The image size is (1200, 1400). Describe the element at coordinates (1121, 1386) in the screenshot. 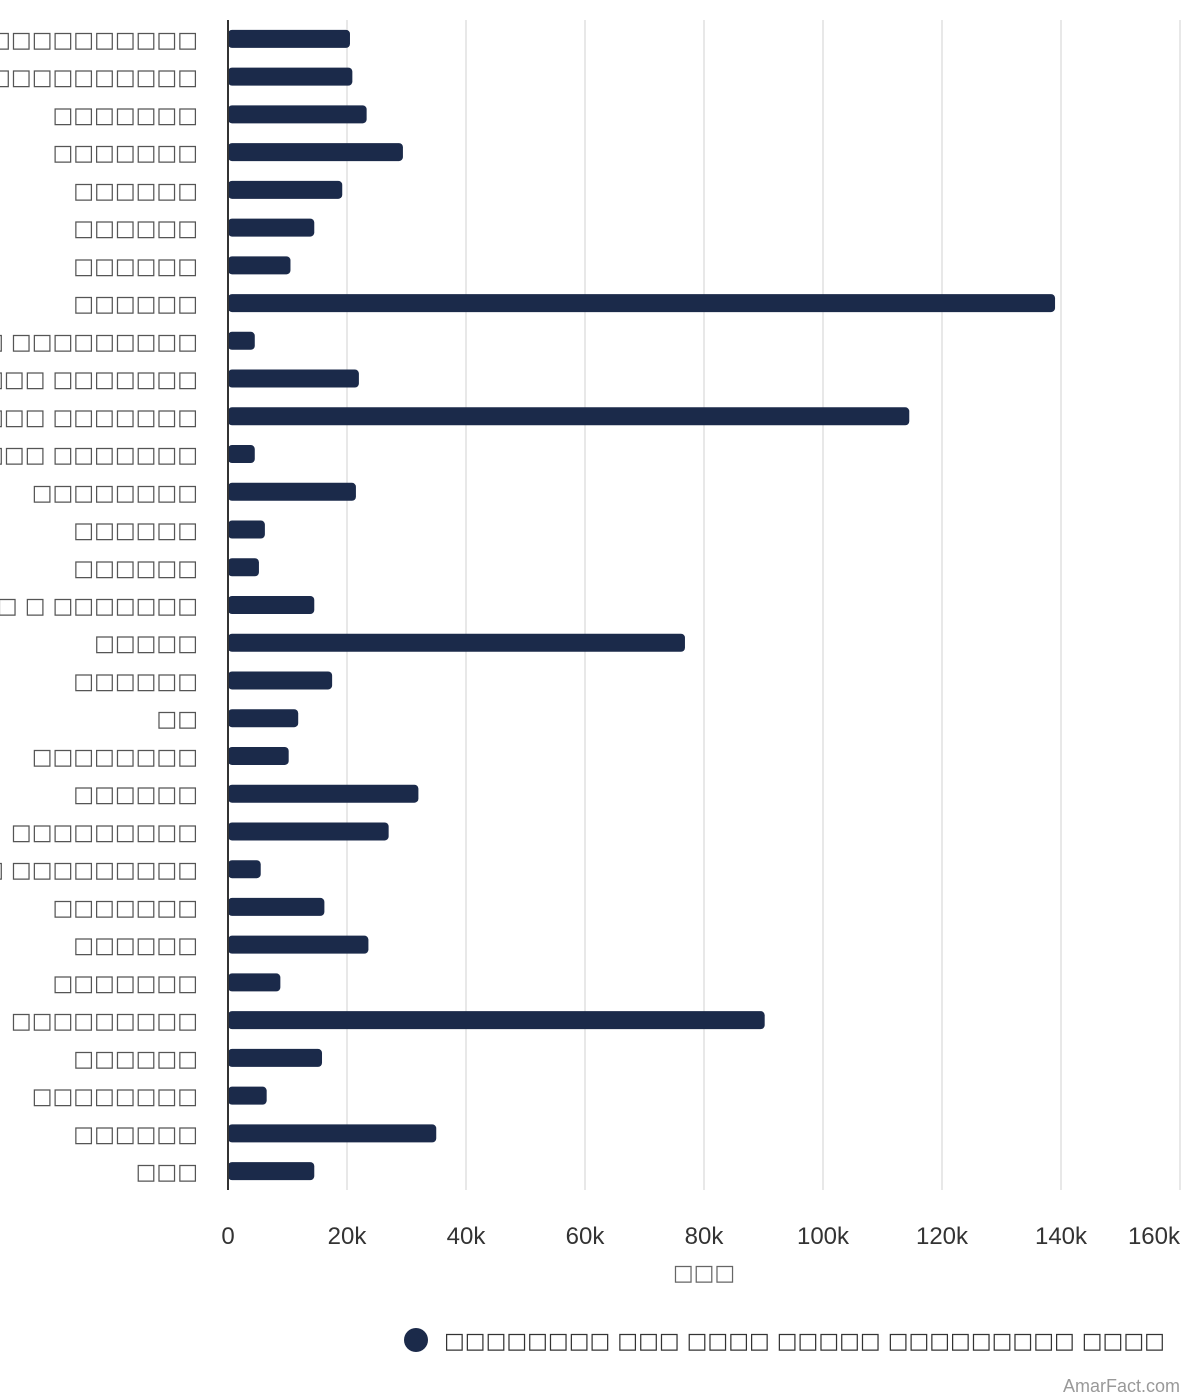

I see `credit-label: AmarFact.com` at that location.